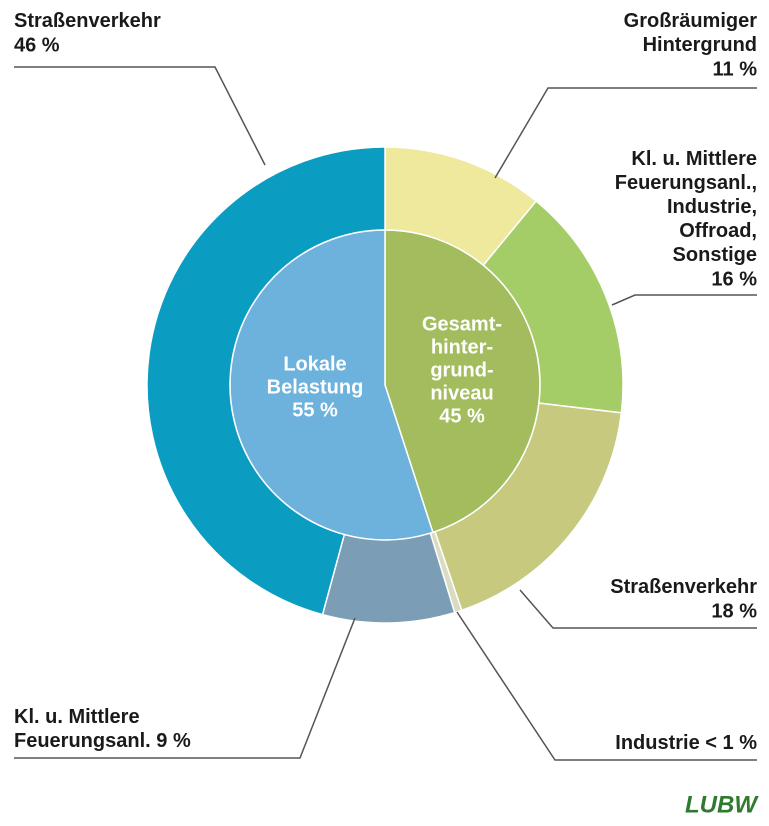 Image resolution: width=769 pixels, height=826 pixels. Describe the element at coordinates (461, 370) in the screenshot. I see `slice-label: grund-` at that location.